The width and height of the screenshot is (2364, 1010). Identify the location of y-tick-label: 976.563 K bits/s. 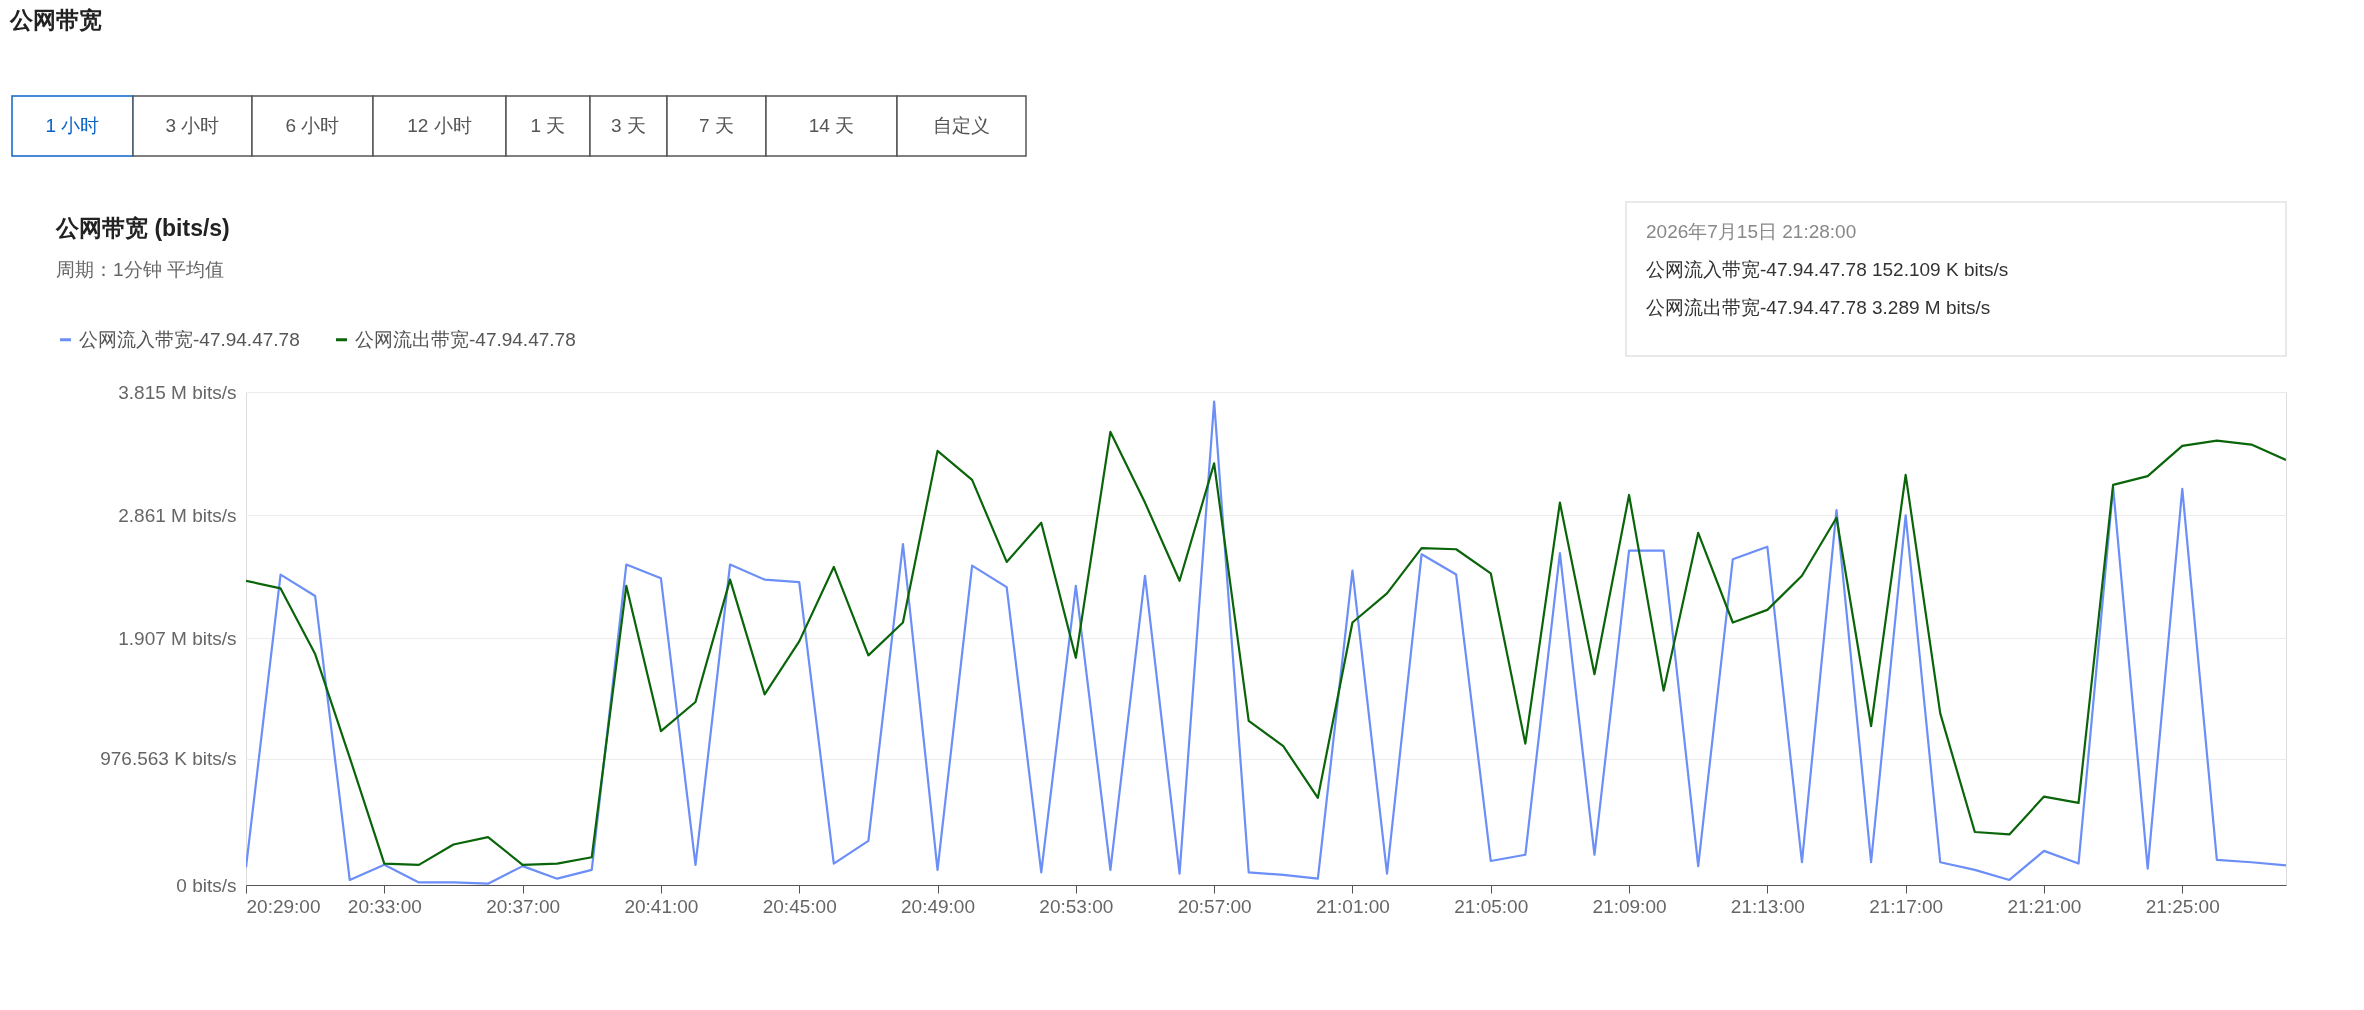
(168, 759).